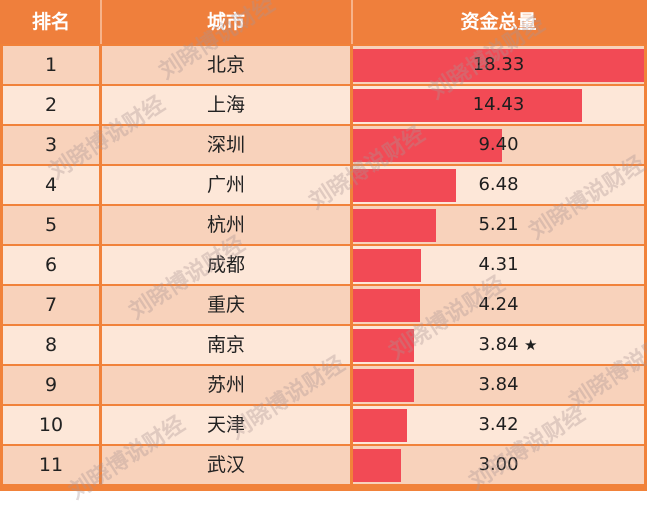 The image size is (647, 505). Describe the element at coordinates (51, 65) in the screenshot. I see `rank-cell: 1` at that location.